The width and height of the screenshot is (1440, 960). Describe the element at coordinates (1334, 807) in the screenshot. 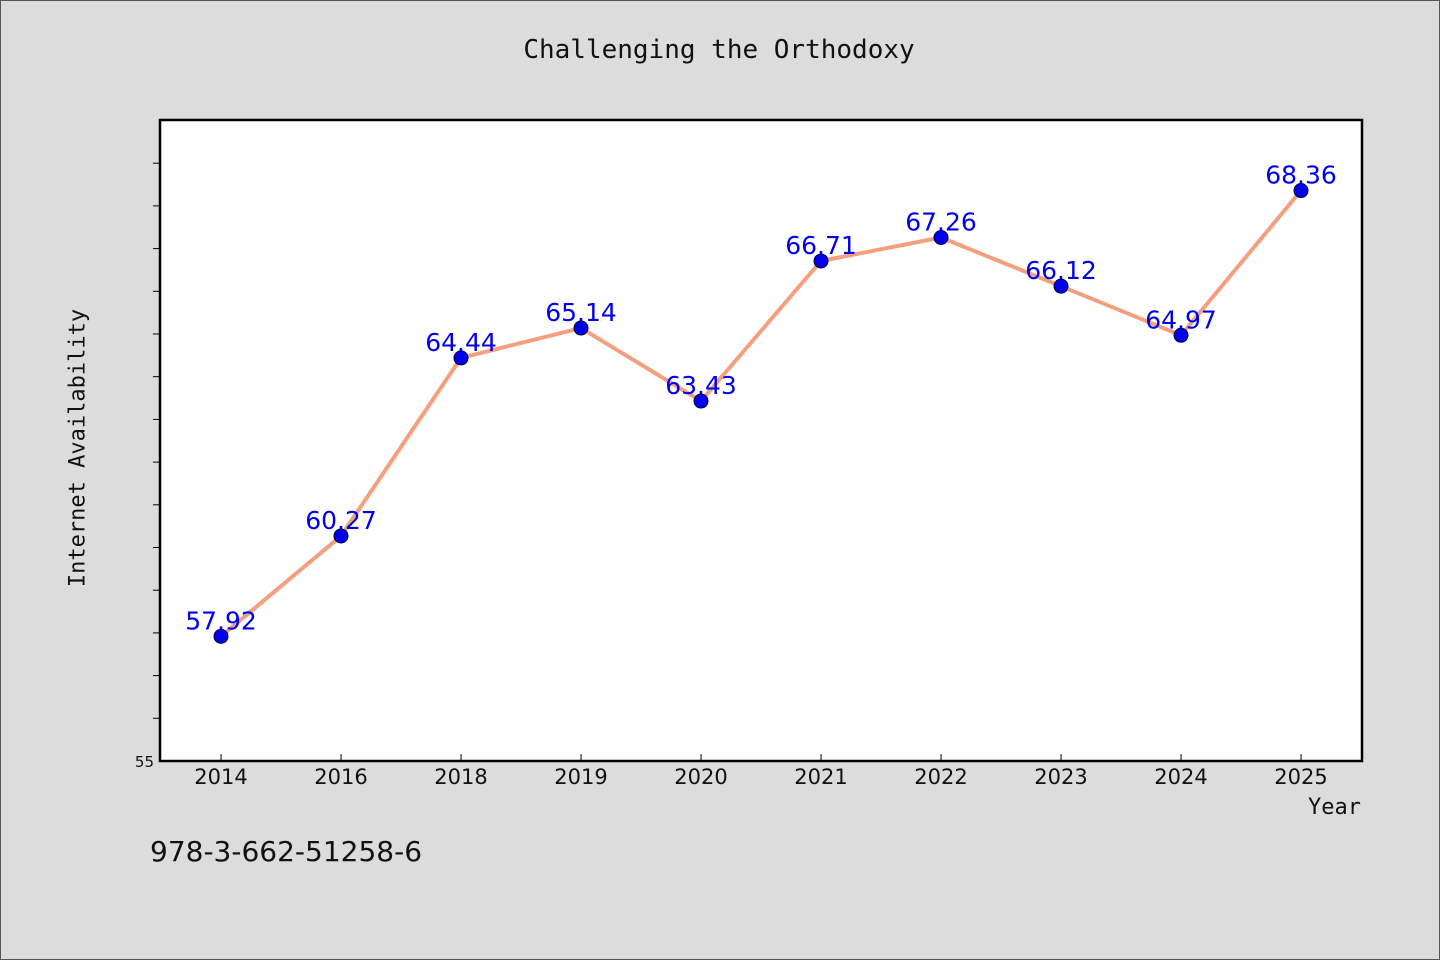

I see `x-axis-label: Year` at that location.